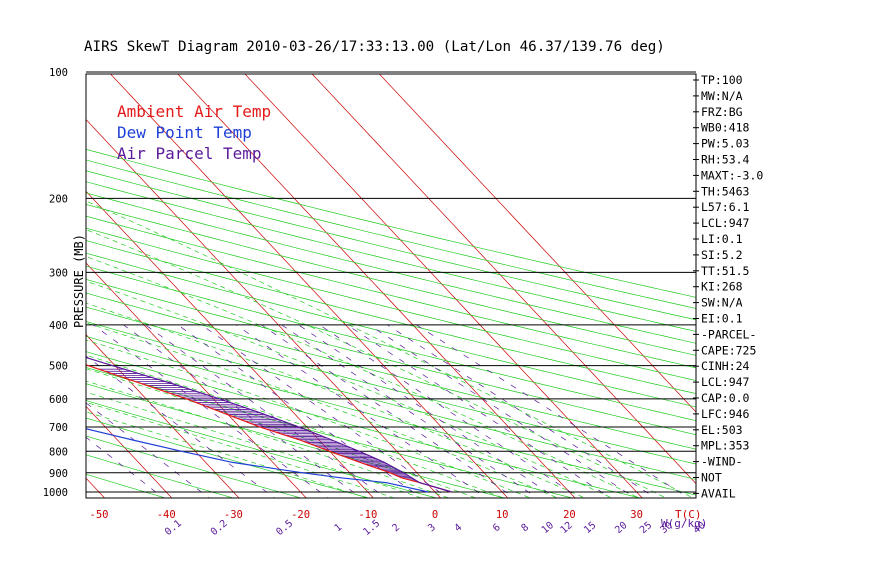 This screenshot has width=870, height=564. What do you see at coordinates (728, 334) in the screenshot?
I see `index-label: -PARCEL-` at bounding box center [728, 334].